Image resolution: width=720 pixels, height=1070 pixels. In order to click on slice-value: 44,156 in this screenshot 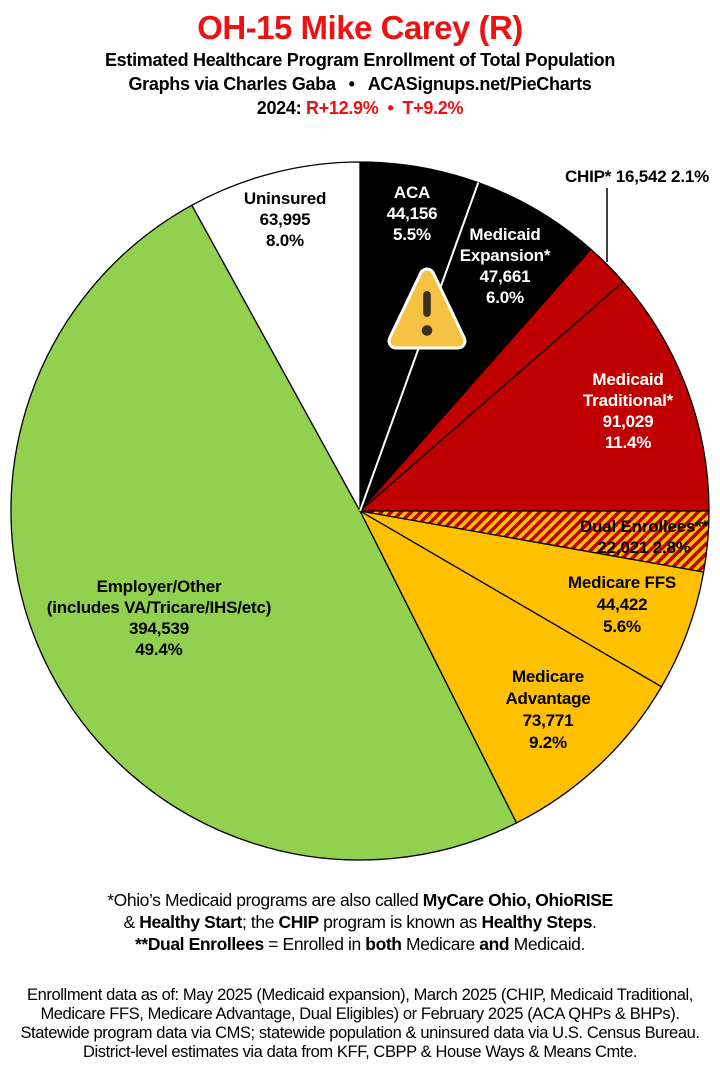, I will do `click(412, 213)`.